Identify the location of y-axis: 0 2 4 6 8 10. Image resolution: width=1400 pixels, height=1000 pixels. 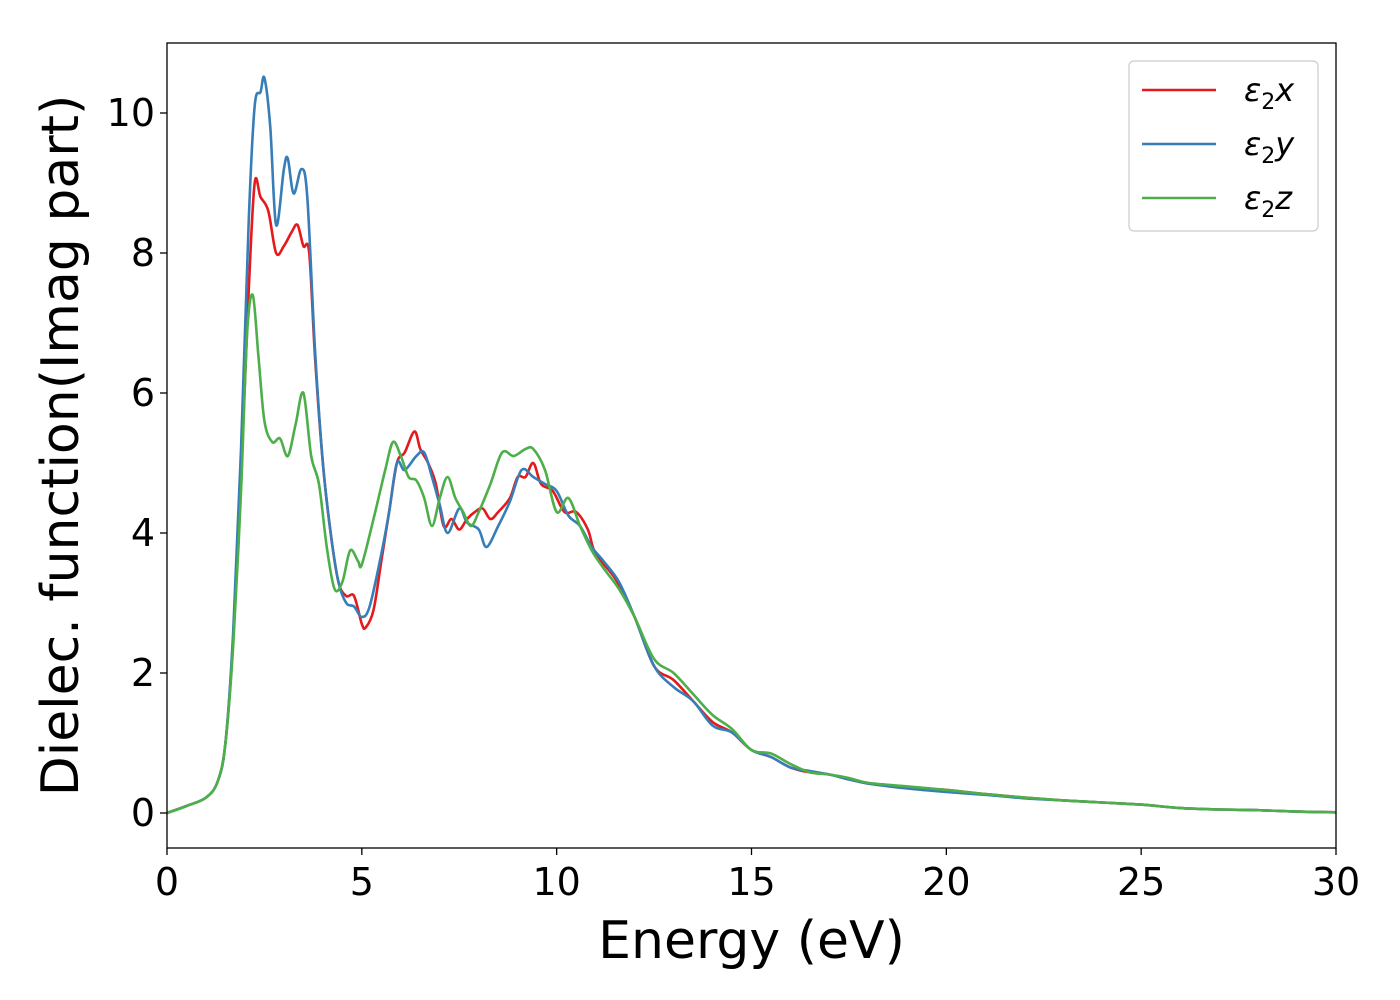
(137, 463).